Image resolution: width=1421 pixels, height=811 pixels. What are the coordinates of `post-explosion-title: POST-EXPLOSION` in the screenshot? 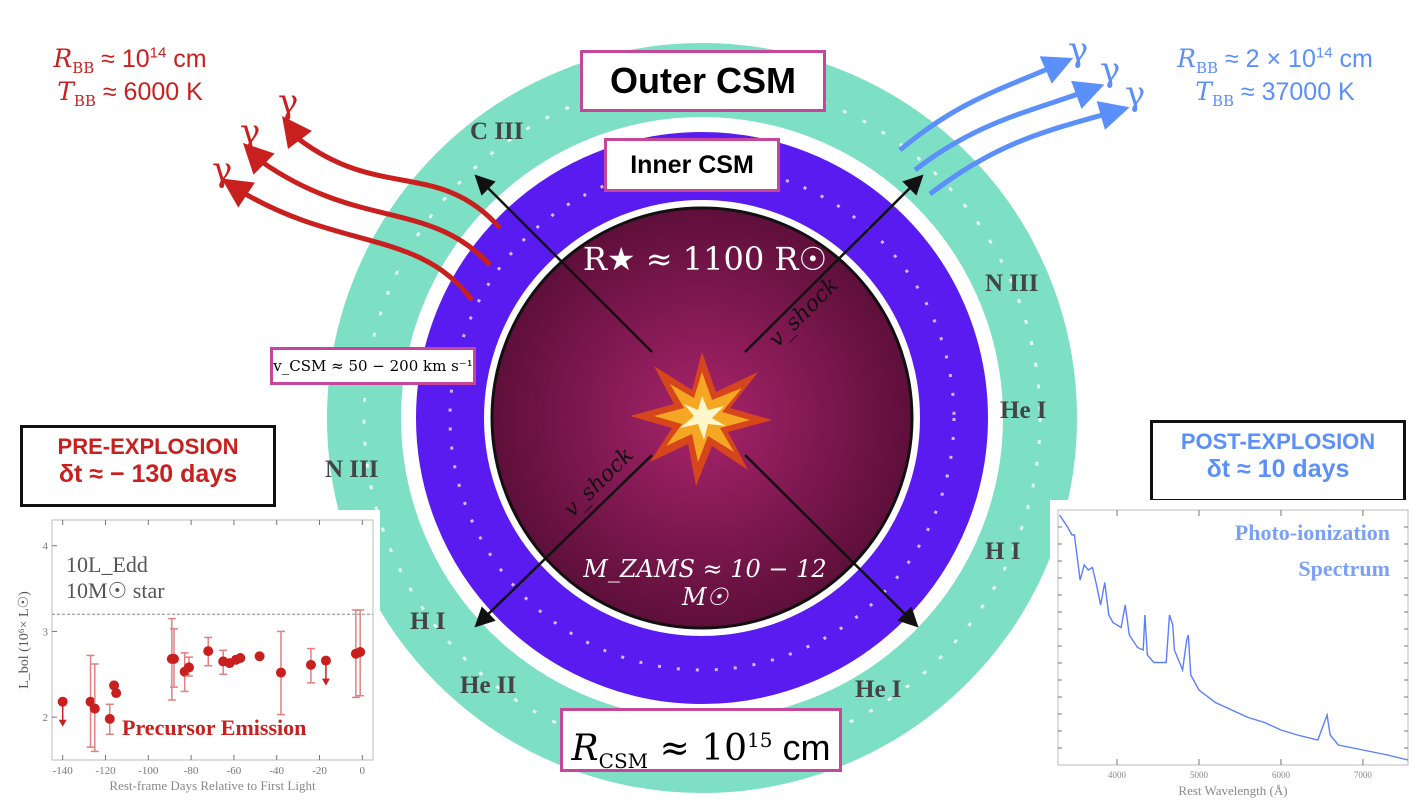 It's located at (1278, 441).